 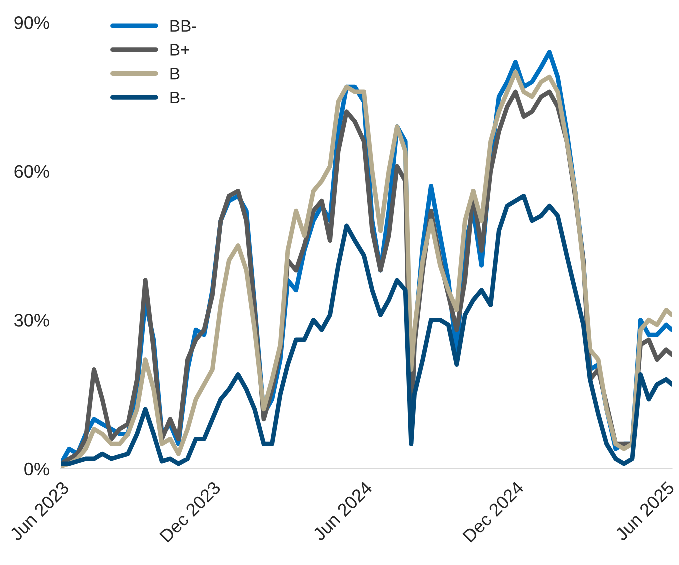 What do you see at coordinates (32, 23) in the screenshot?
I see `y-tick-label: 90%` at bounding box center [32, 23].